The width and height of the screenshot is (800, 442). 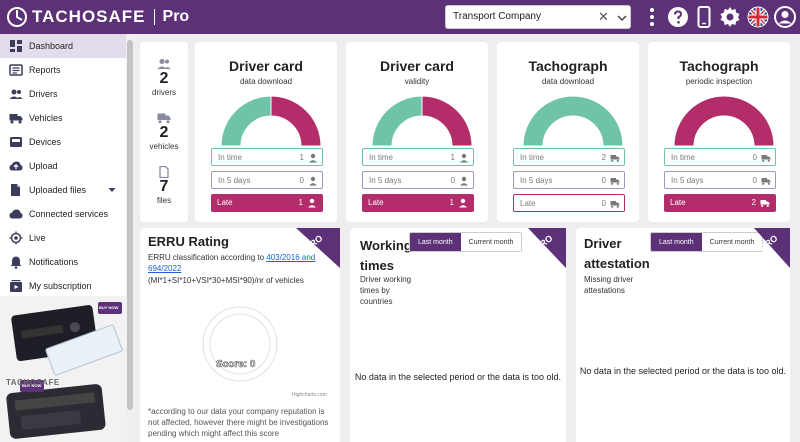 I want to click on caret-down-icon, so click(x=112, y=190).